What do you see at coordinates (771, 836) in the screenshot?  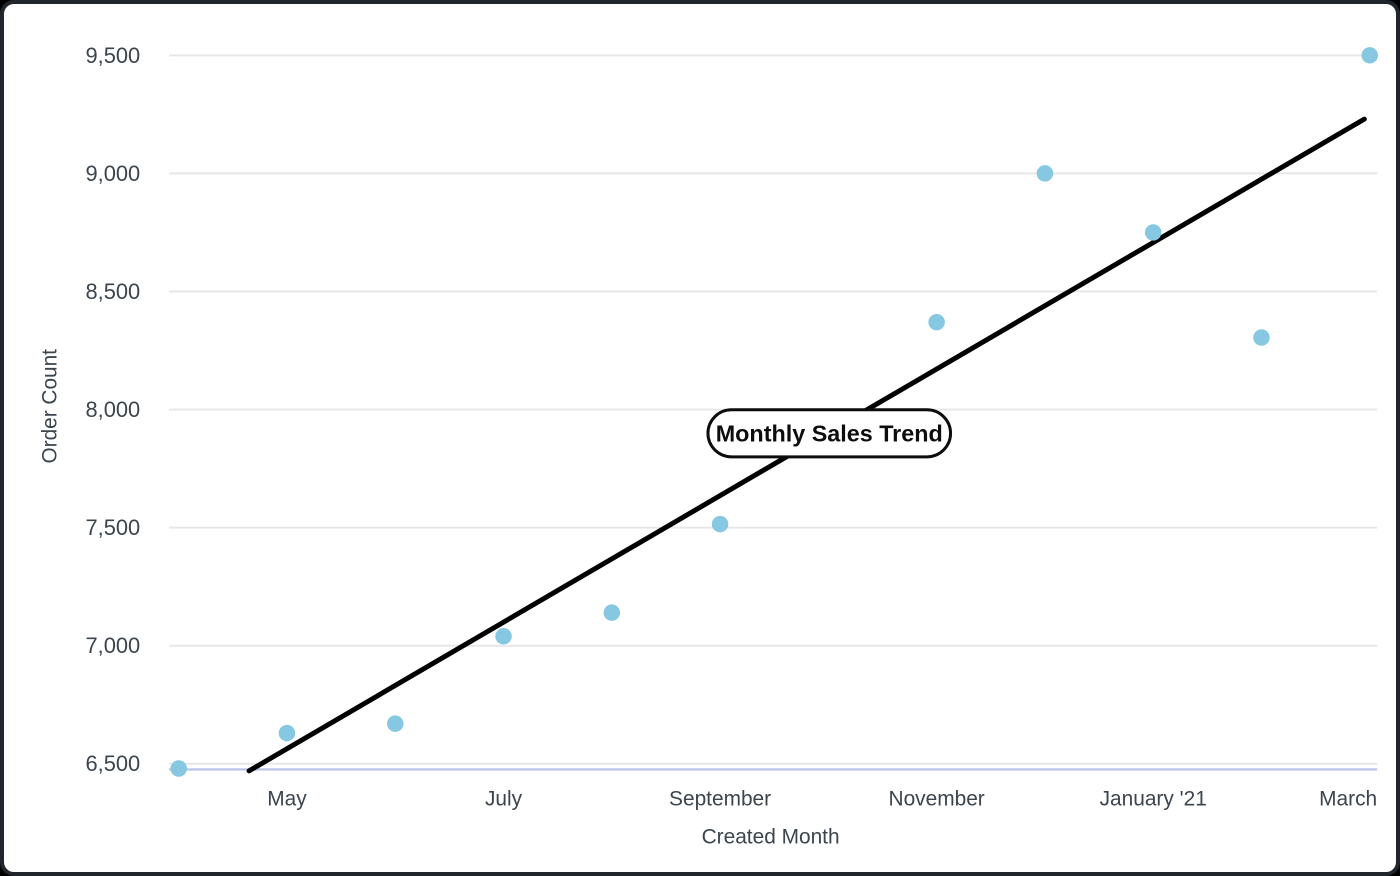 I see `x-axis-title: Created Month` at bounding box center [771, 836].